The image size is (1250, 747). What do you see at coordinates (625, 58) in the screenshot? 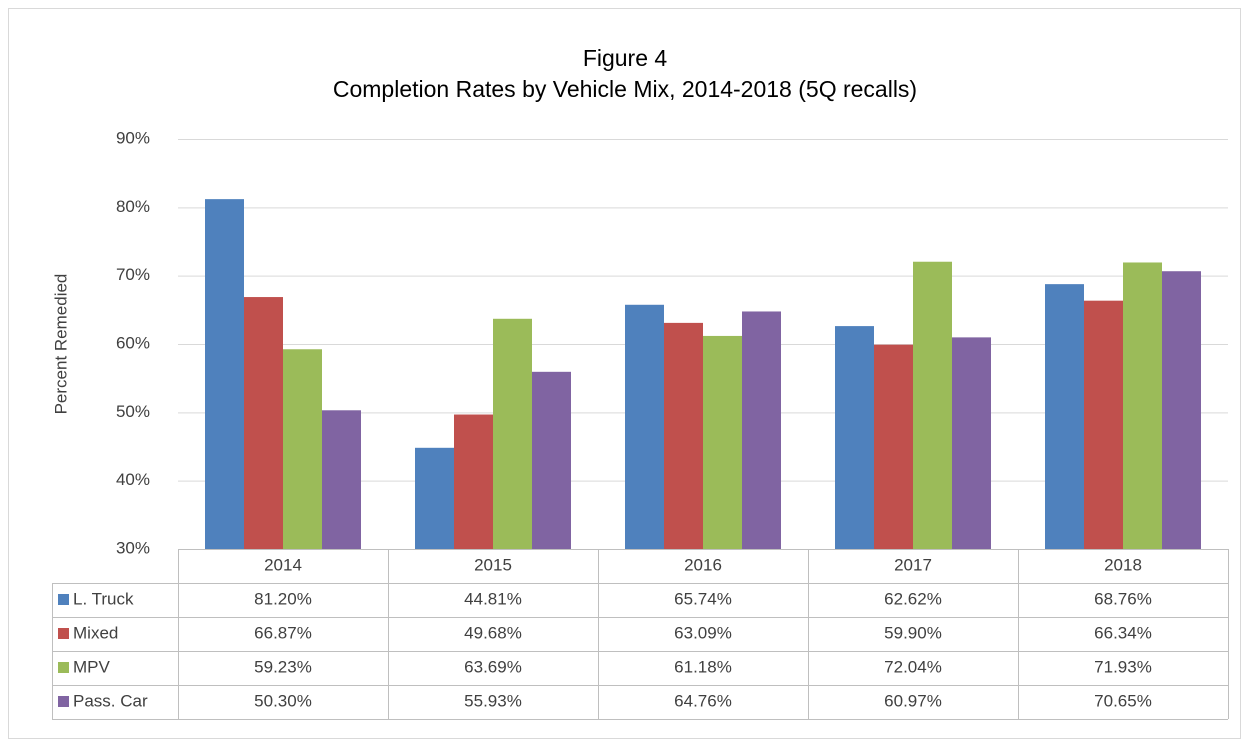
I see `chart-title: Figure 4` at bounding box center [625, 58].